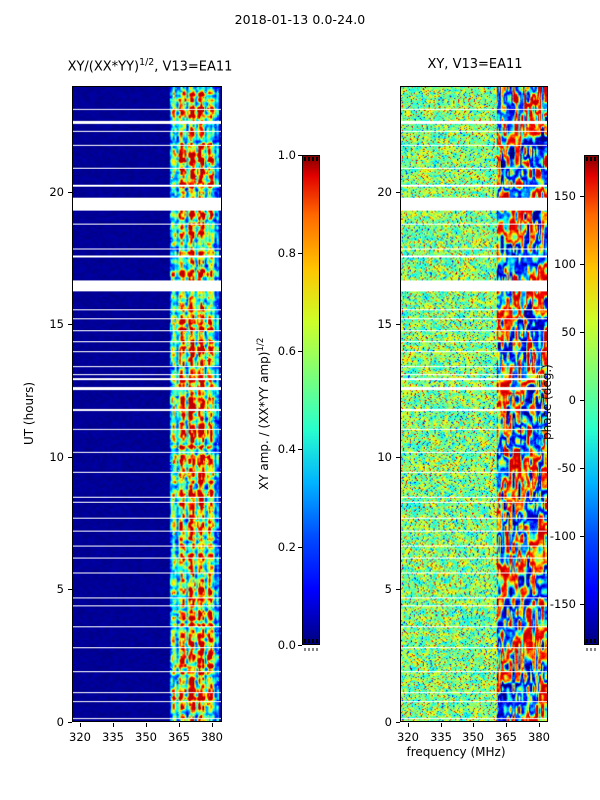 The width and height of the screenshot is (600, 800). I want to click on right-yticklabel-15: 15, so click(384, 324).